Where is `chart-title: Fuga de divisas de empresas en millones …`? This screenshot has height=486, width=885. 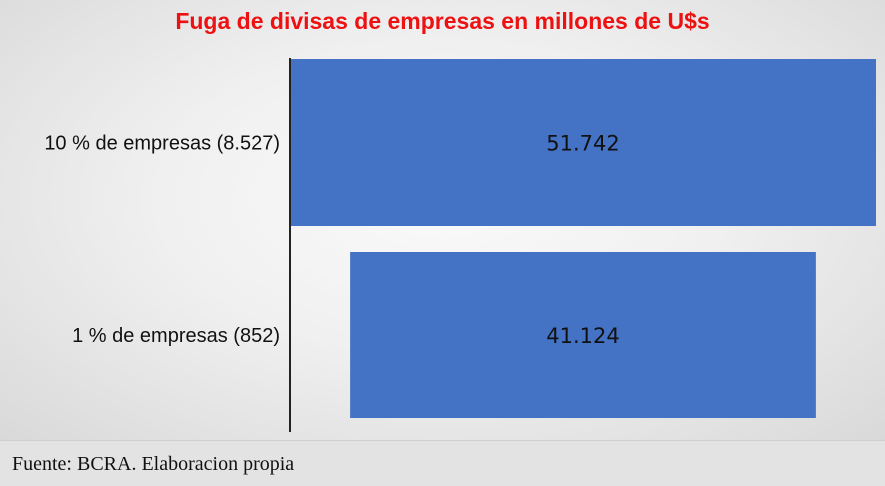
chart-title: Fuga de divisas de empresas en millones … is located at coordinates (442, 21).